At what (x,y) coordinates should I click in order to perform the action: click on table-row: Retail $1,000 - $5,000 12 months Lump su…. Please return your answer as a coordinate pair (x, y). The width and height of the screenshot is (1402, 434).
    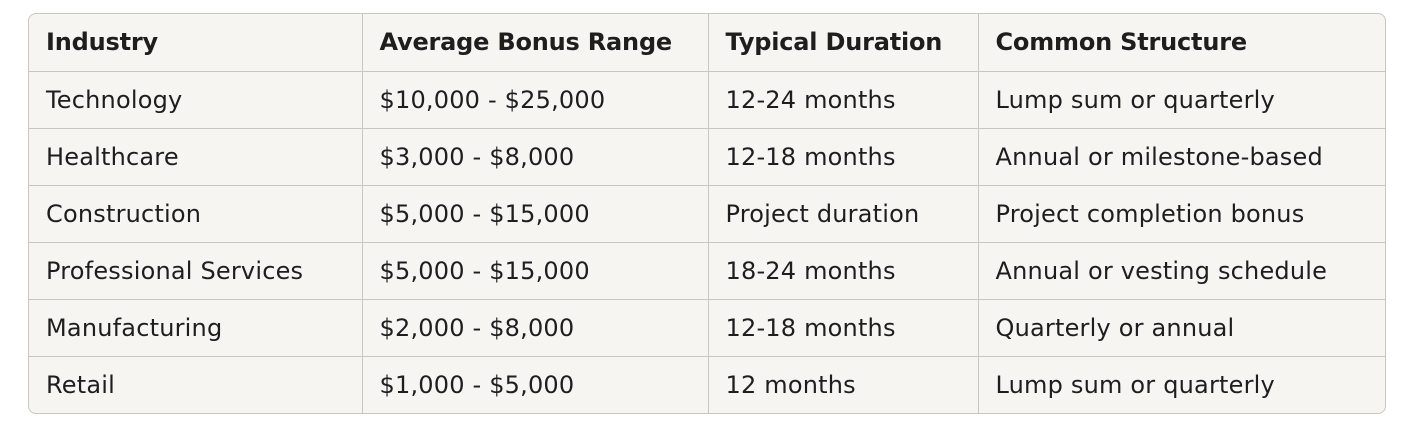
    Looking at the image, I should click on (707, 384).